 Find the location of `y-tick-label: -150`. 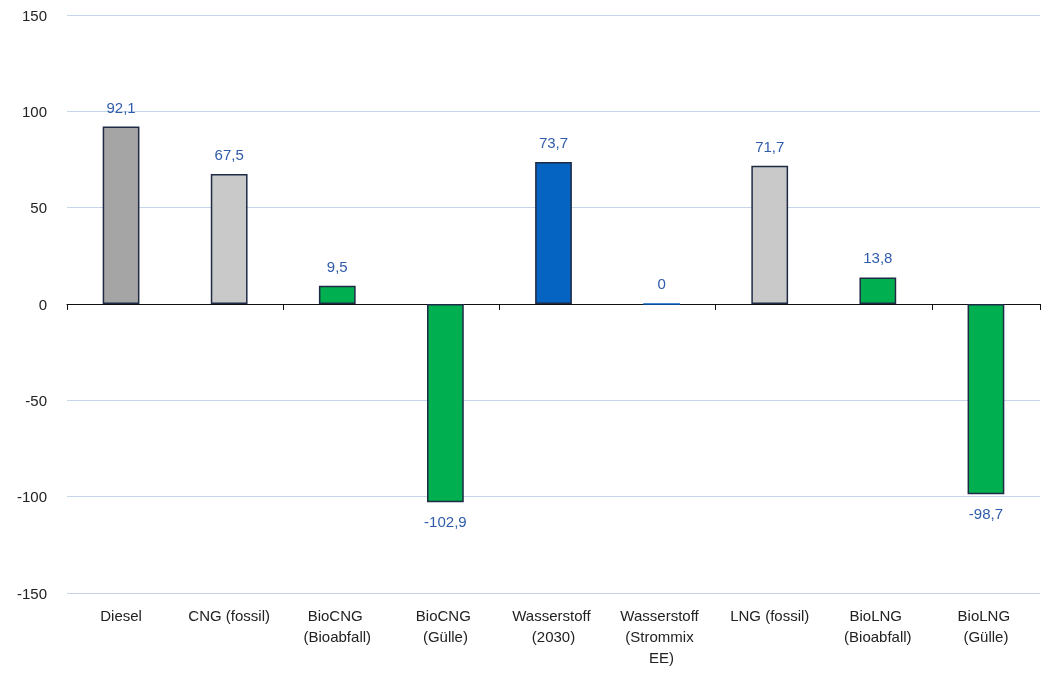

y-tick-label: -150 is located at coordinates (31, 593).